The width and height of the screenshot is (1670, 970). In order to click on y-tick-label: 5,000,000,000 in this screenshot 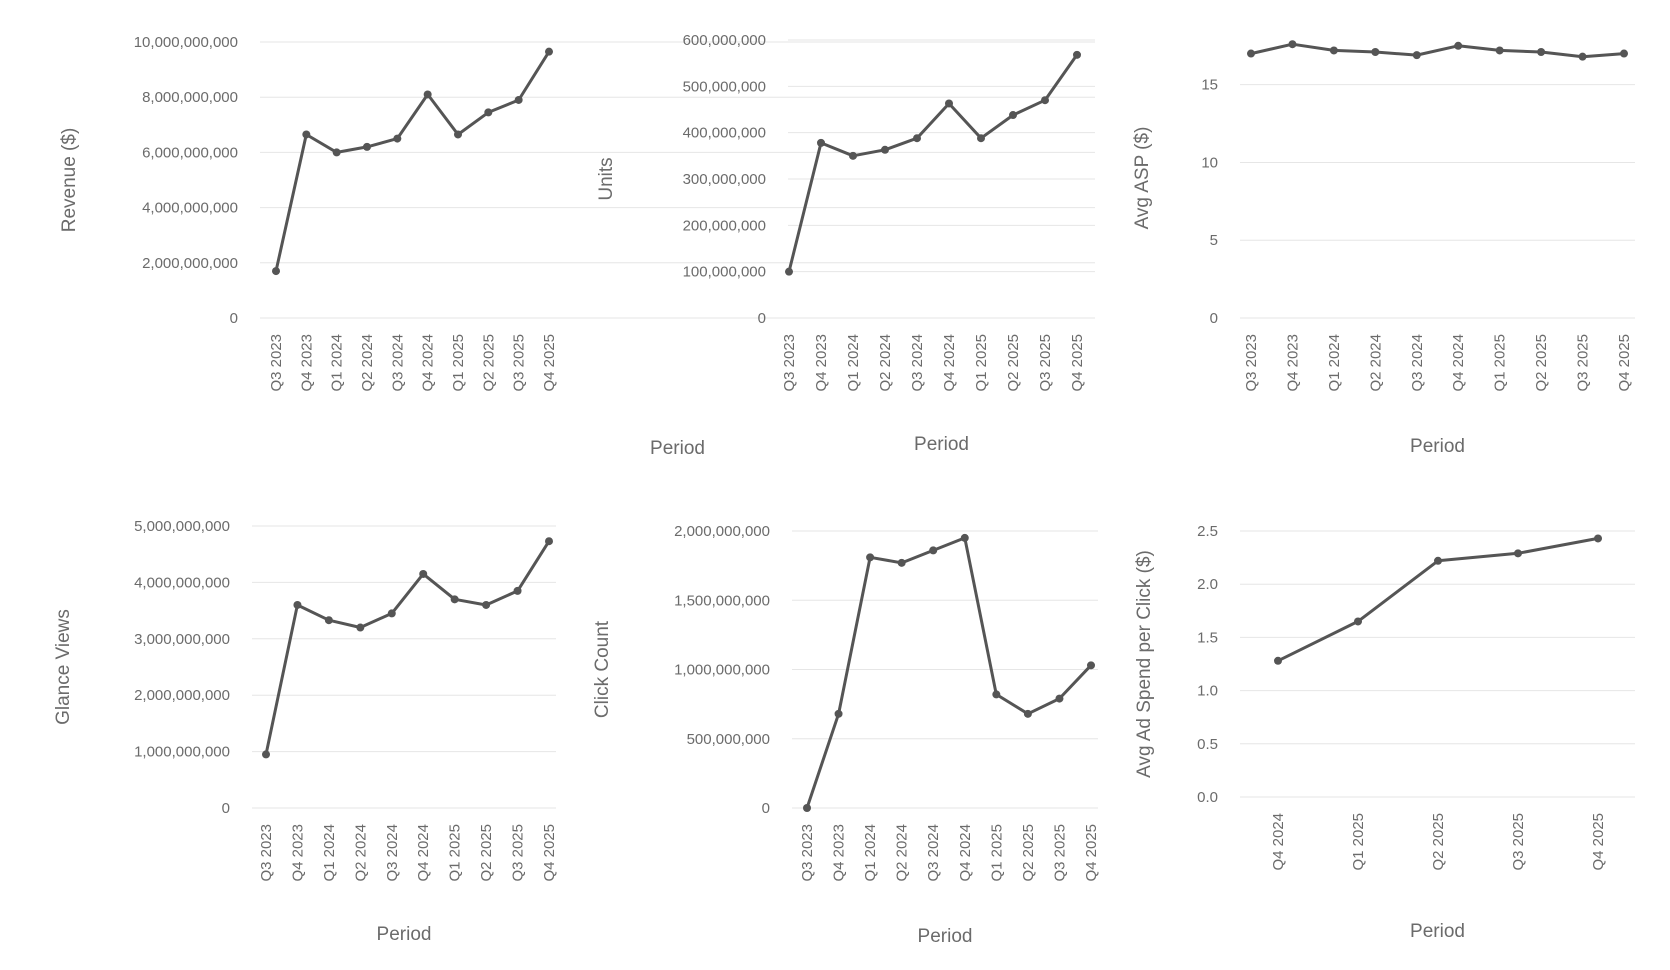, I will do `click(182, 526)`.